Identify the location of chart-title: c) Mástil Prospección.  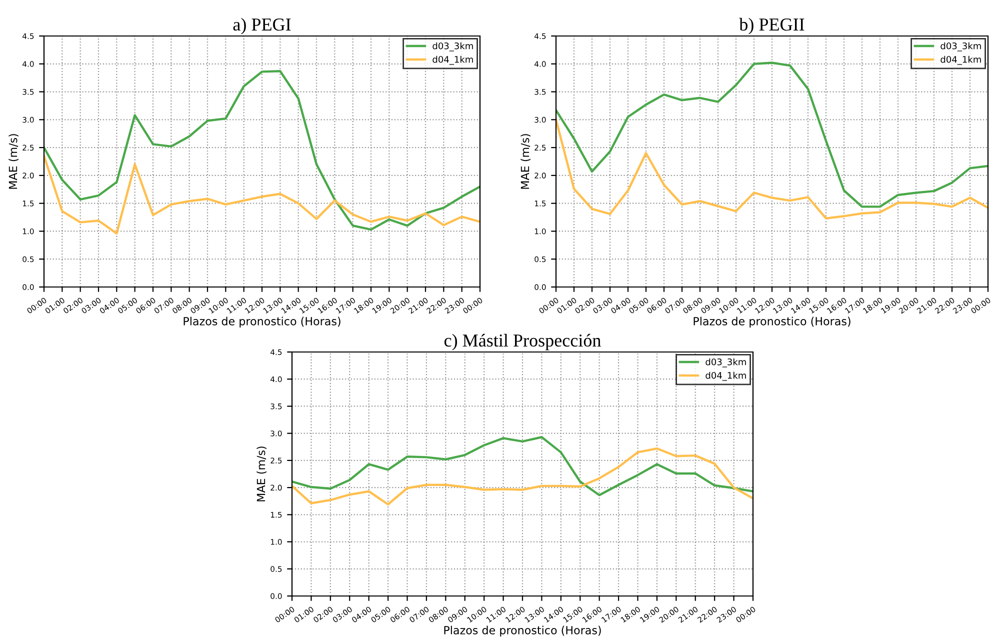
(522, 342).